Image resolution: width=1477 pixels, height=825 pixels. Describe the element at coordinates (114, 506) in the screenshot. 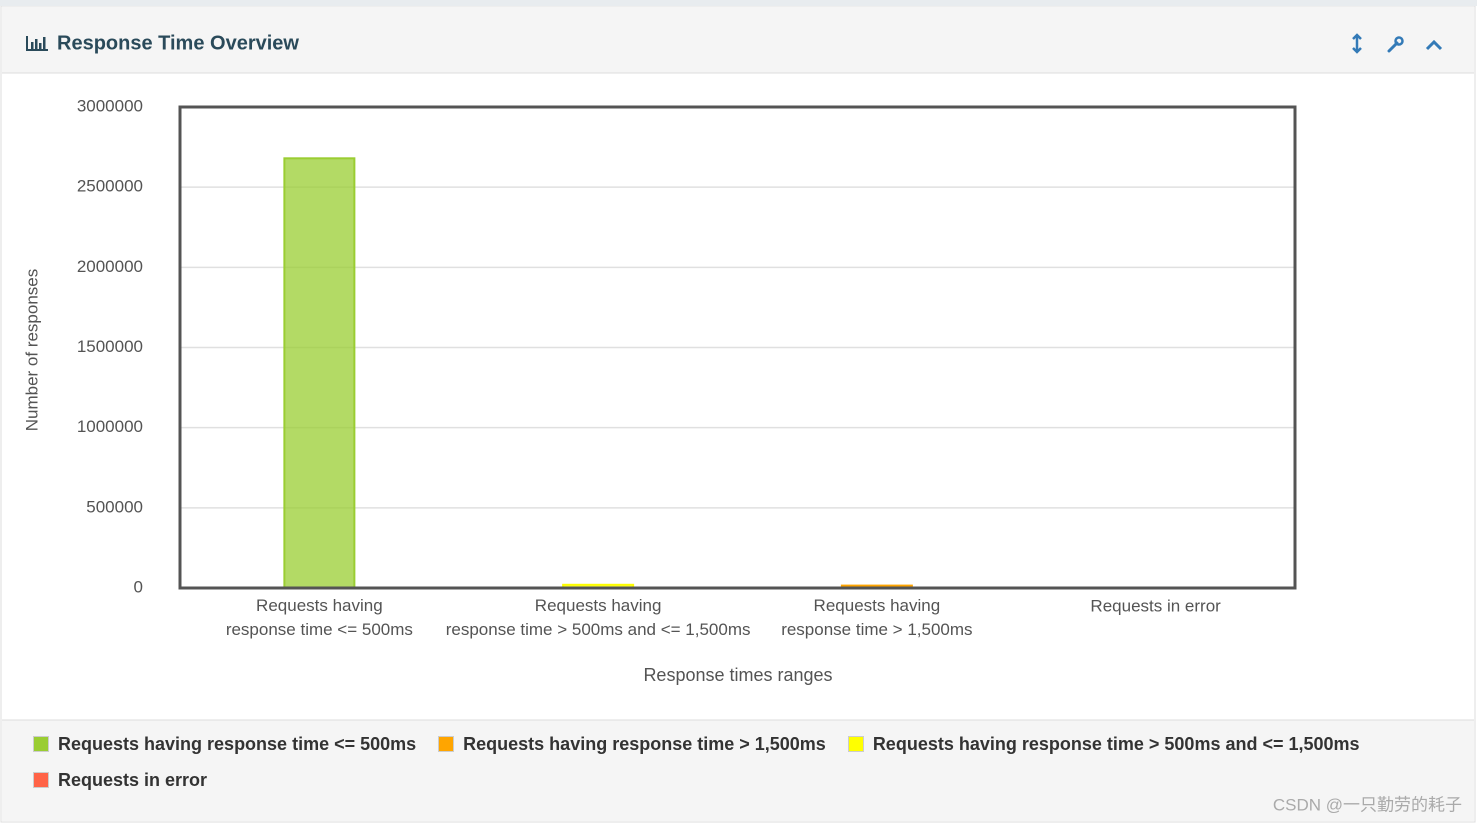

I see `y-tick-label: 500000` at that location.